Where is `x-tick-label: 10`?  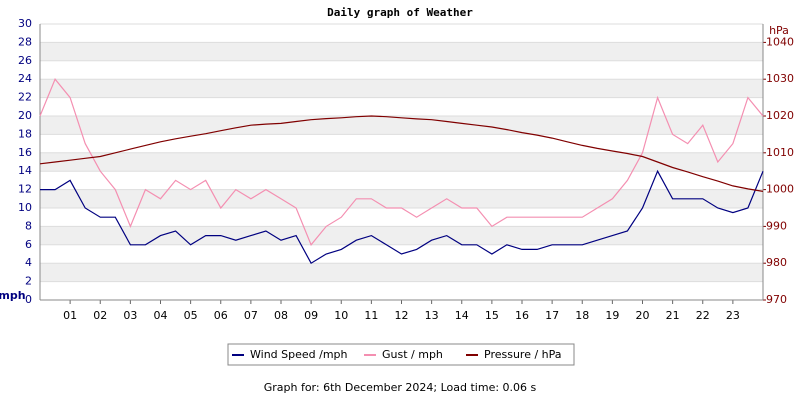
x-tick-label: 10 is located at coordinates (341, 315).